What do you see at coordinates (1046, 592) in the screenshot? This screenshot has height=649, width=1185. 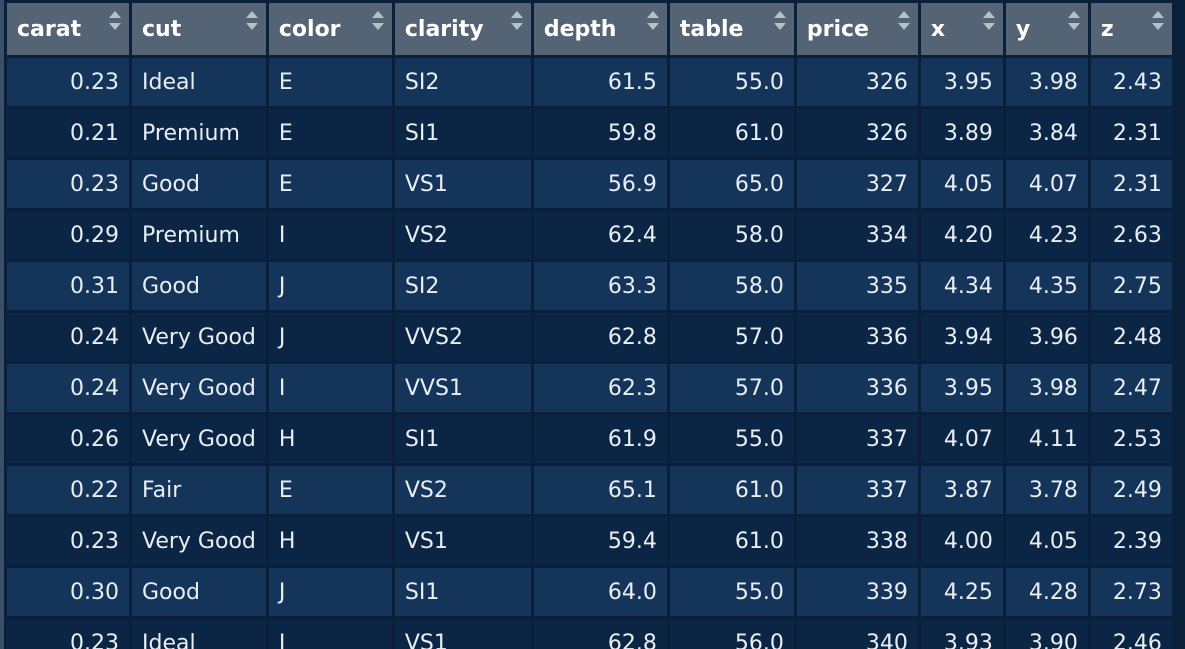 I see `table-cell-y: 4.28` at bounding box center [1046, 592].